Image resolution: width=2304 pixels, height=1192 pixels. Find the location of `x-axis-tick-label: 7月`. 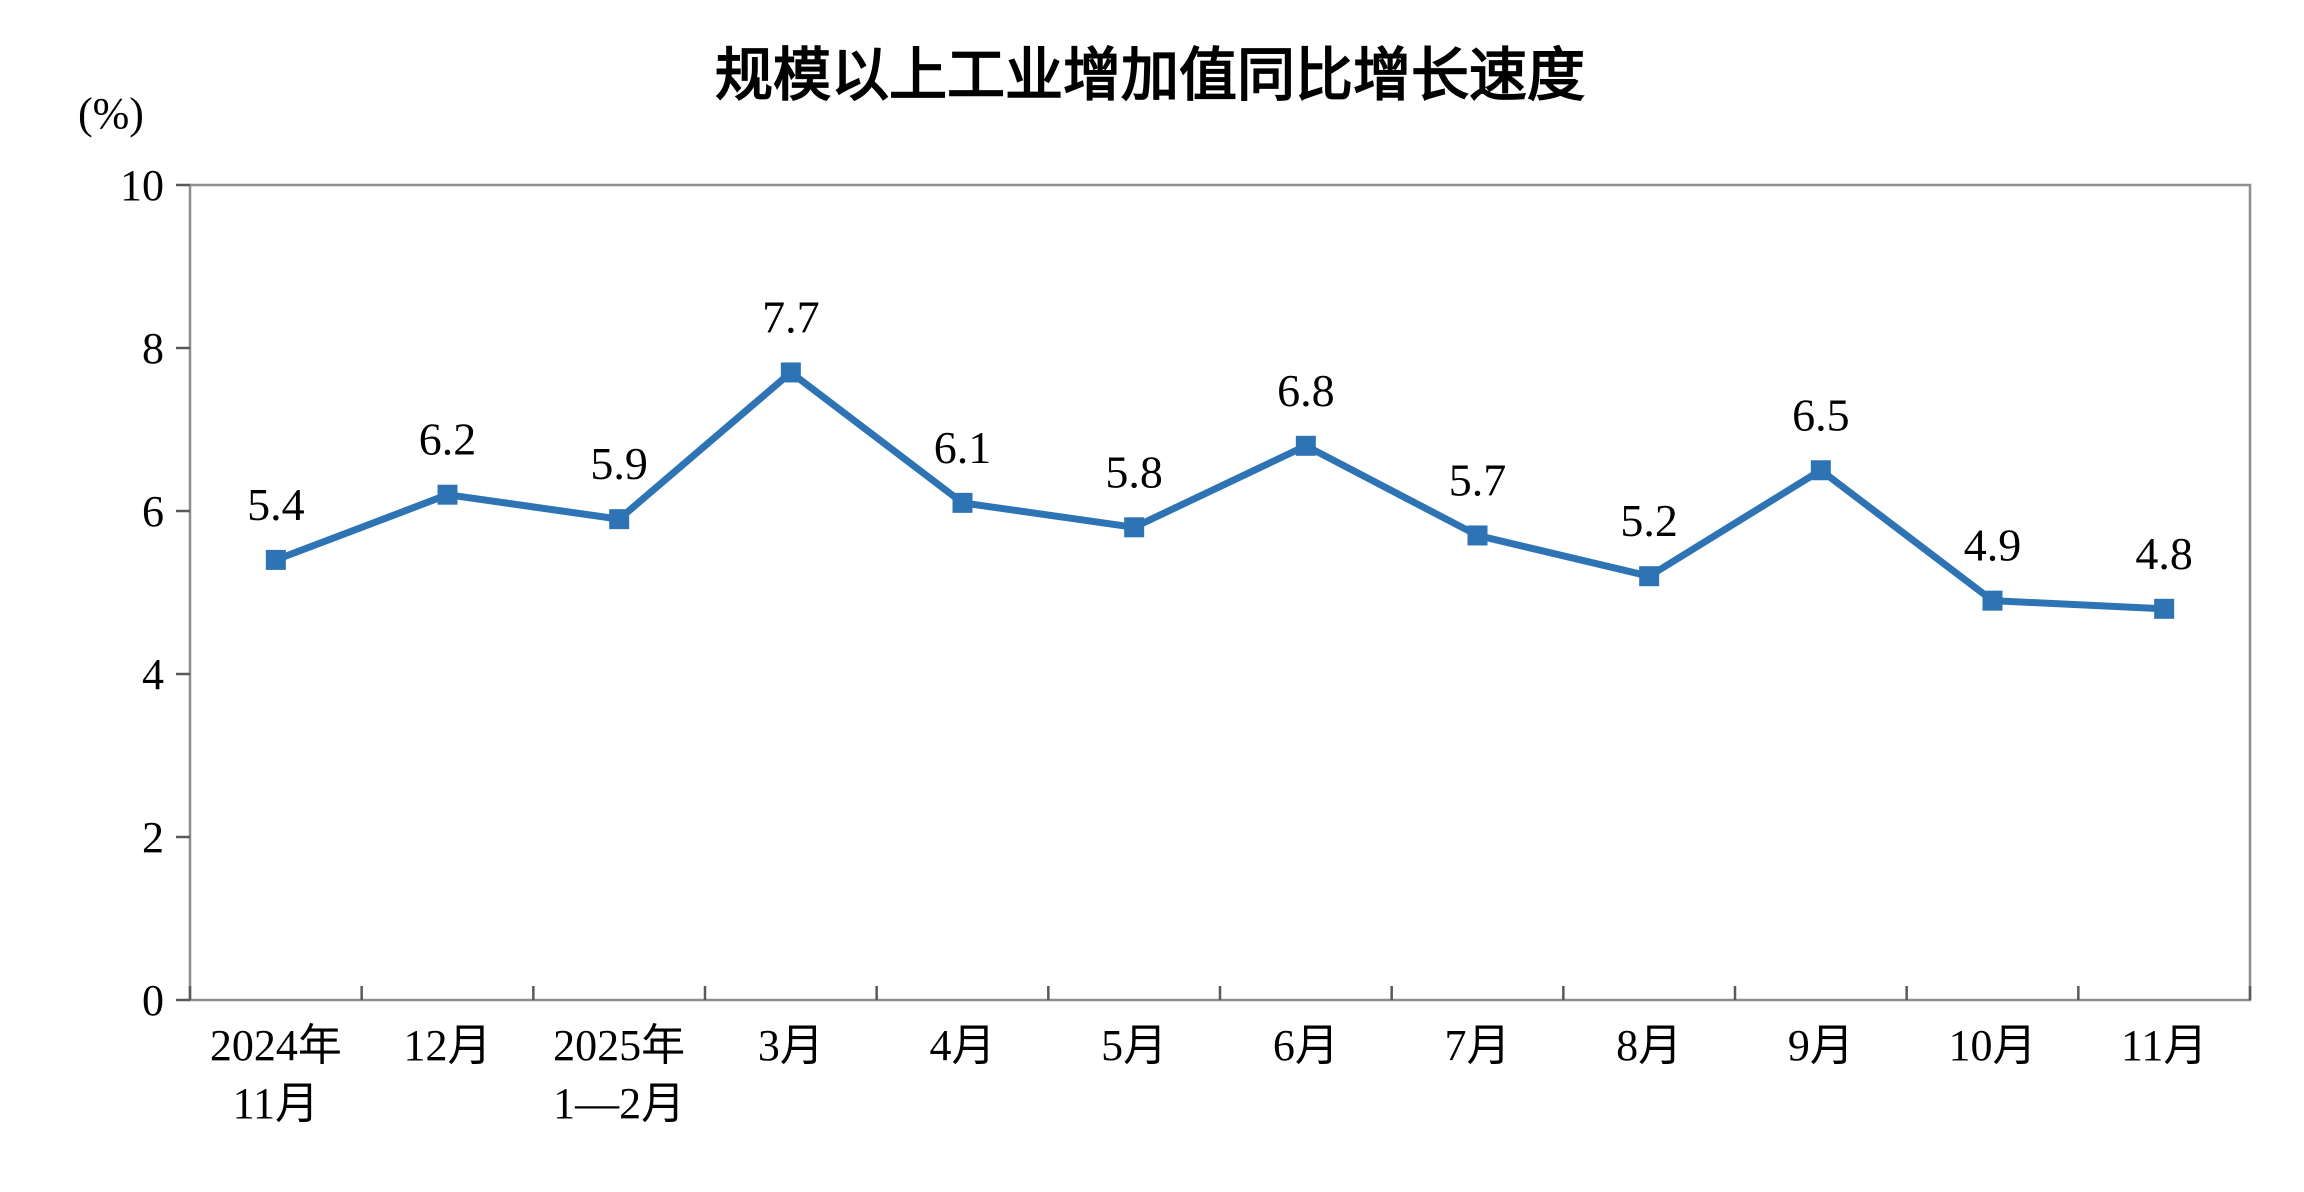

x-axis-tick-label: 7月 is located at coordinates (1478, 1045).